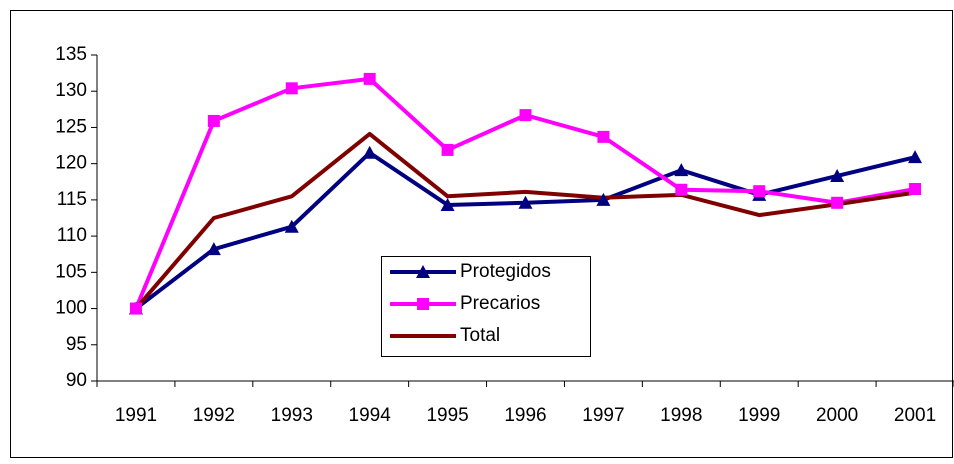 This screenshot has width=954, height=464. What do you see at coordinates (759, 415) in the screenshot?
I see `x-tick-label: 1999` at bounding box center [759, 415].